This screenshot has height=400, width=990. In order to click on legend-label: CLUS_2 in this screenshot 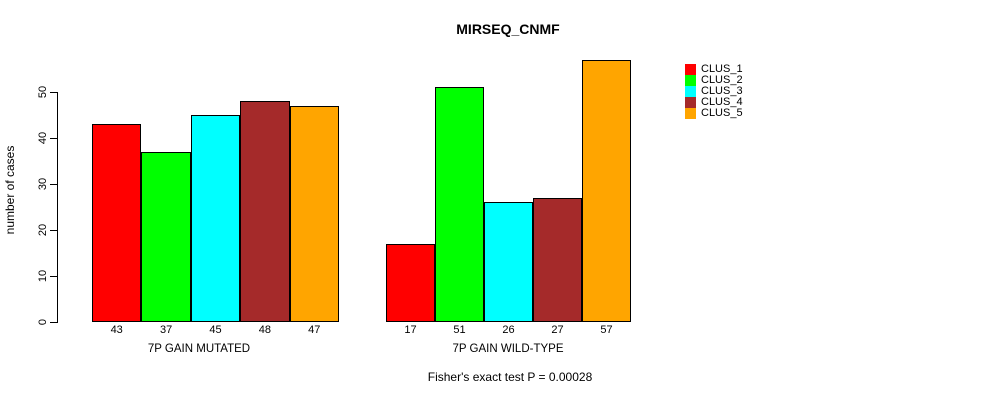, I will do `click(722, 80)`.